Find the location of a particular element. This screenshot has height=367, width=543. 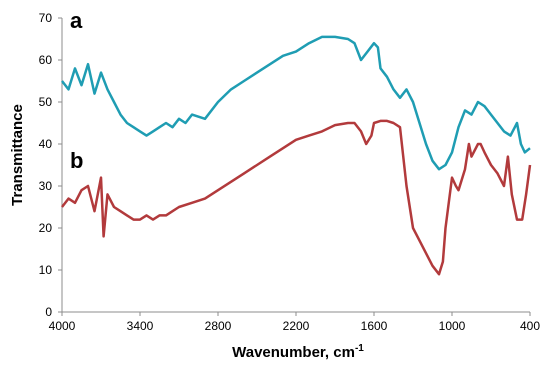

x-label-sup: -1 is located at coordinates (359, 348).